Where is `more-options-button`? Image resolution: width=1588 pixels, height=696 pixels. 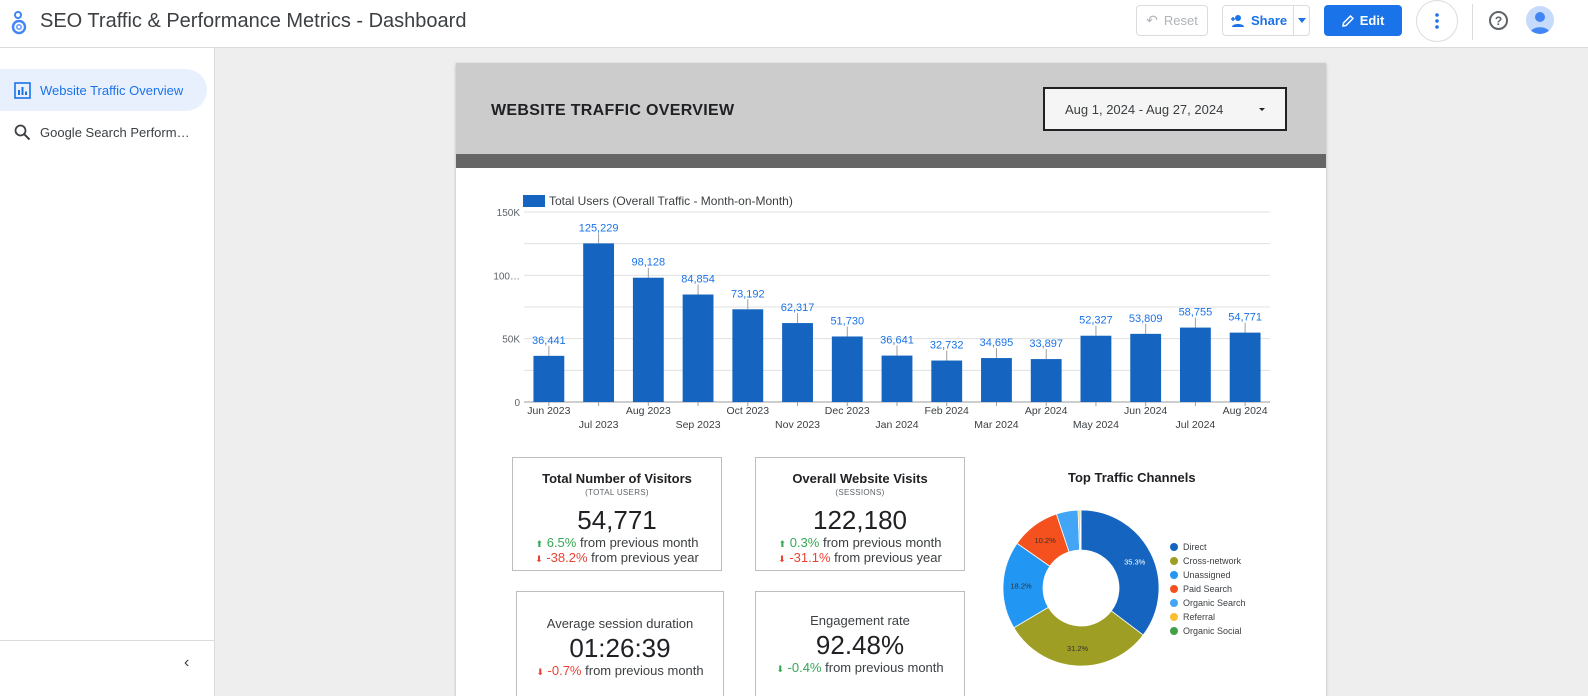
more-options-button is located at coordinates (1437, 21).